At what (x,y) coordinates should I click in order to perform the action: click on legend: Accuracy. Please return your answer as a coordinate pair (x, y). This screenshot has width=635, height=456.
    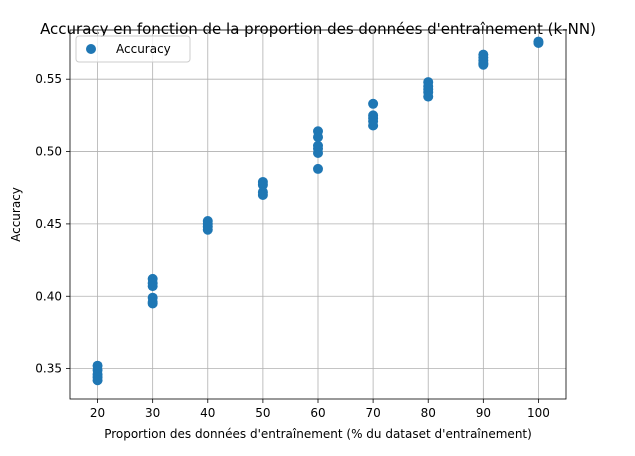
    Looking at the image, I should click on (133, 49).